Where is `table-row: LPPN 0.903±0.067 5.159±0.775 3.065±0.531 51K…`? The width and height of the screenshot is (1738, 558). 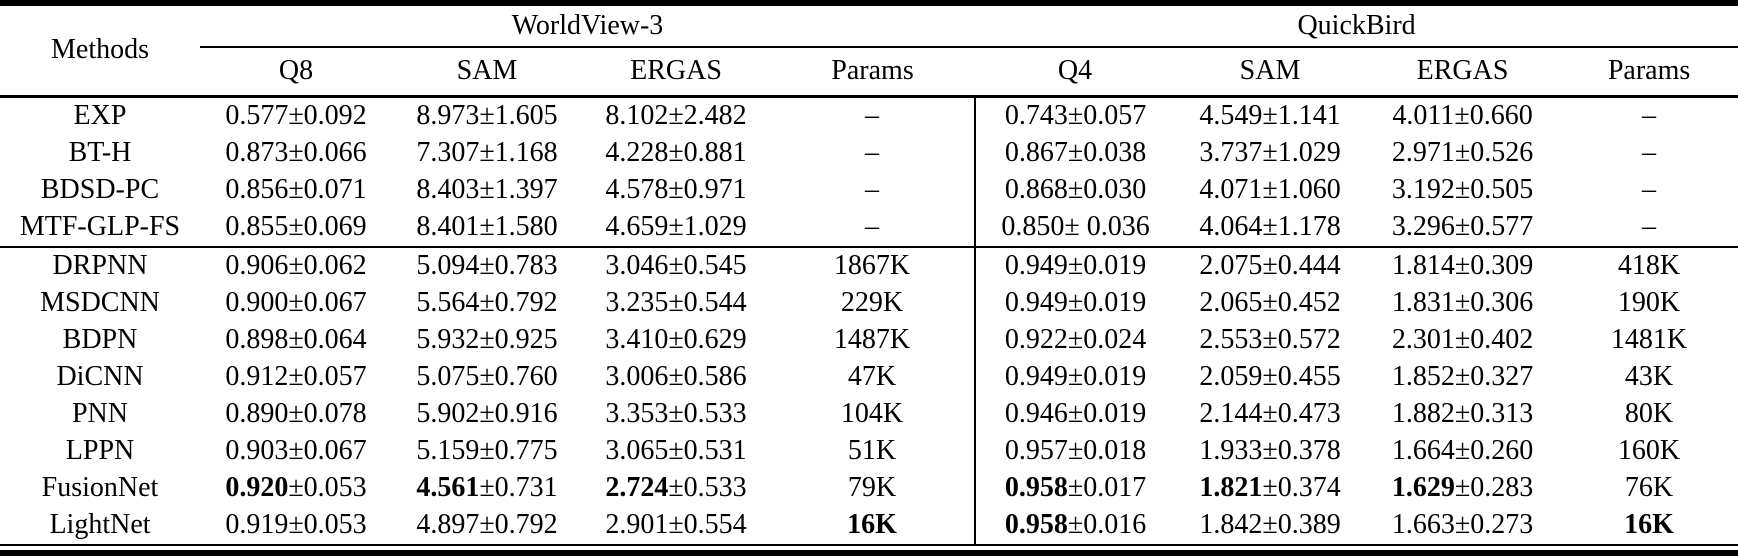 table-row: LPPN 0.903±0.067 5.159±0.775 3.065±0.531 51K… is located at coordinates (869, 451).